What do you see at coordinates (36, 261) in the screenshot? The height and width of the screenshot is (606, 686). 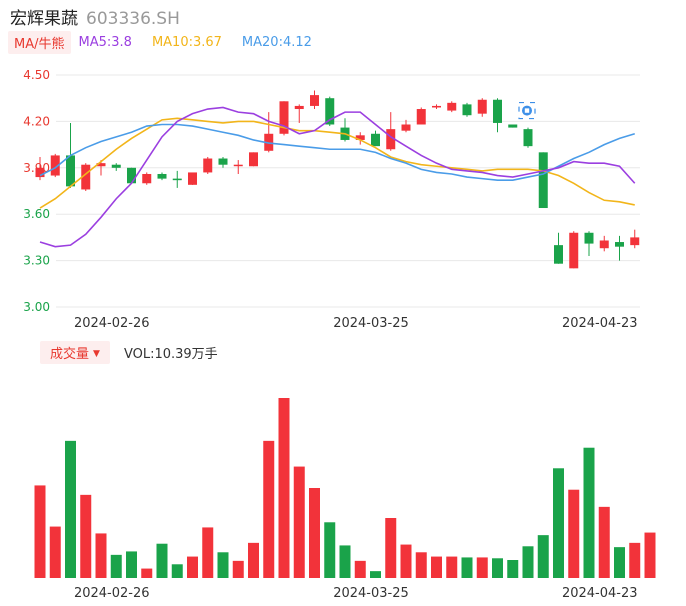 I see `y-tick-label: 3.30` at bounding box center [36, 261].